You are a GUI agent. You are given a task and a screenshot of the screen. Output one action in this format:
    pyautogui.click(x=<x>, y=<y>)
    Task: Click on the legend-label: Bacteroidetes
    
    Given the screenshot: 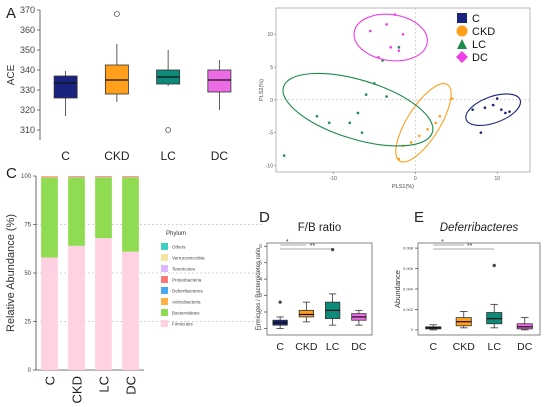 What is the action you would take?
    pyautogui.click(x=186, y=313)
    